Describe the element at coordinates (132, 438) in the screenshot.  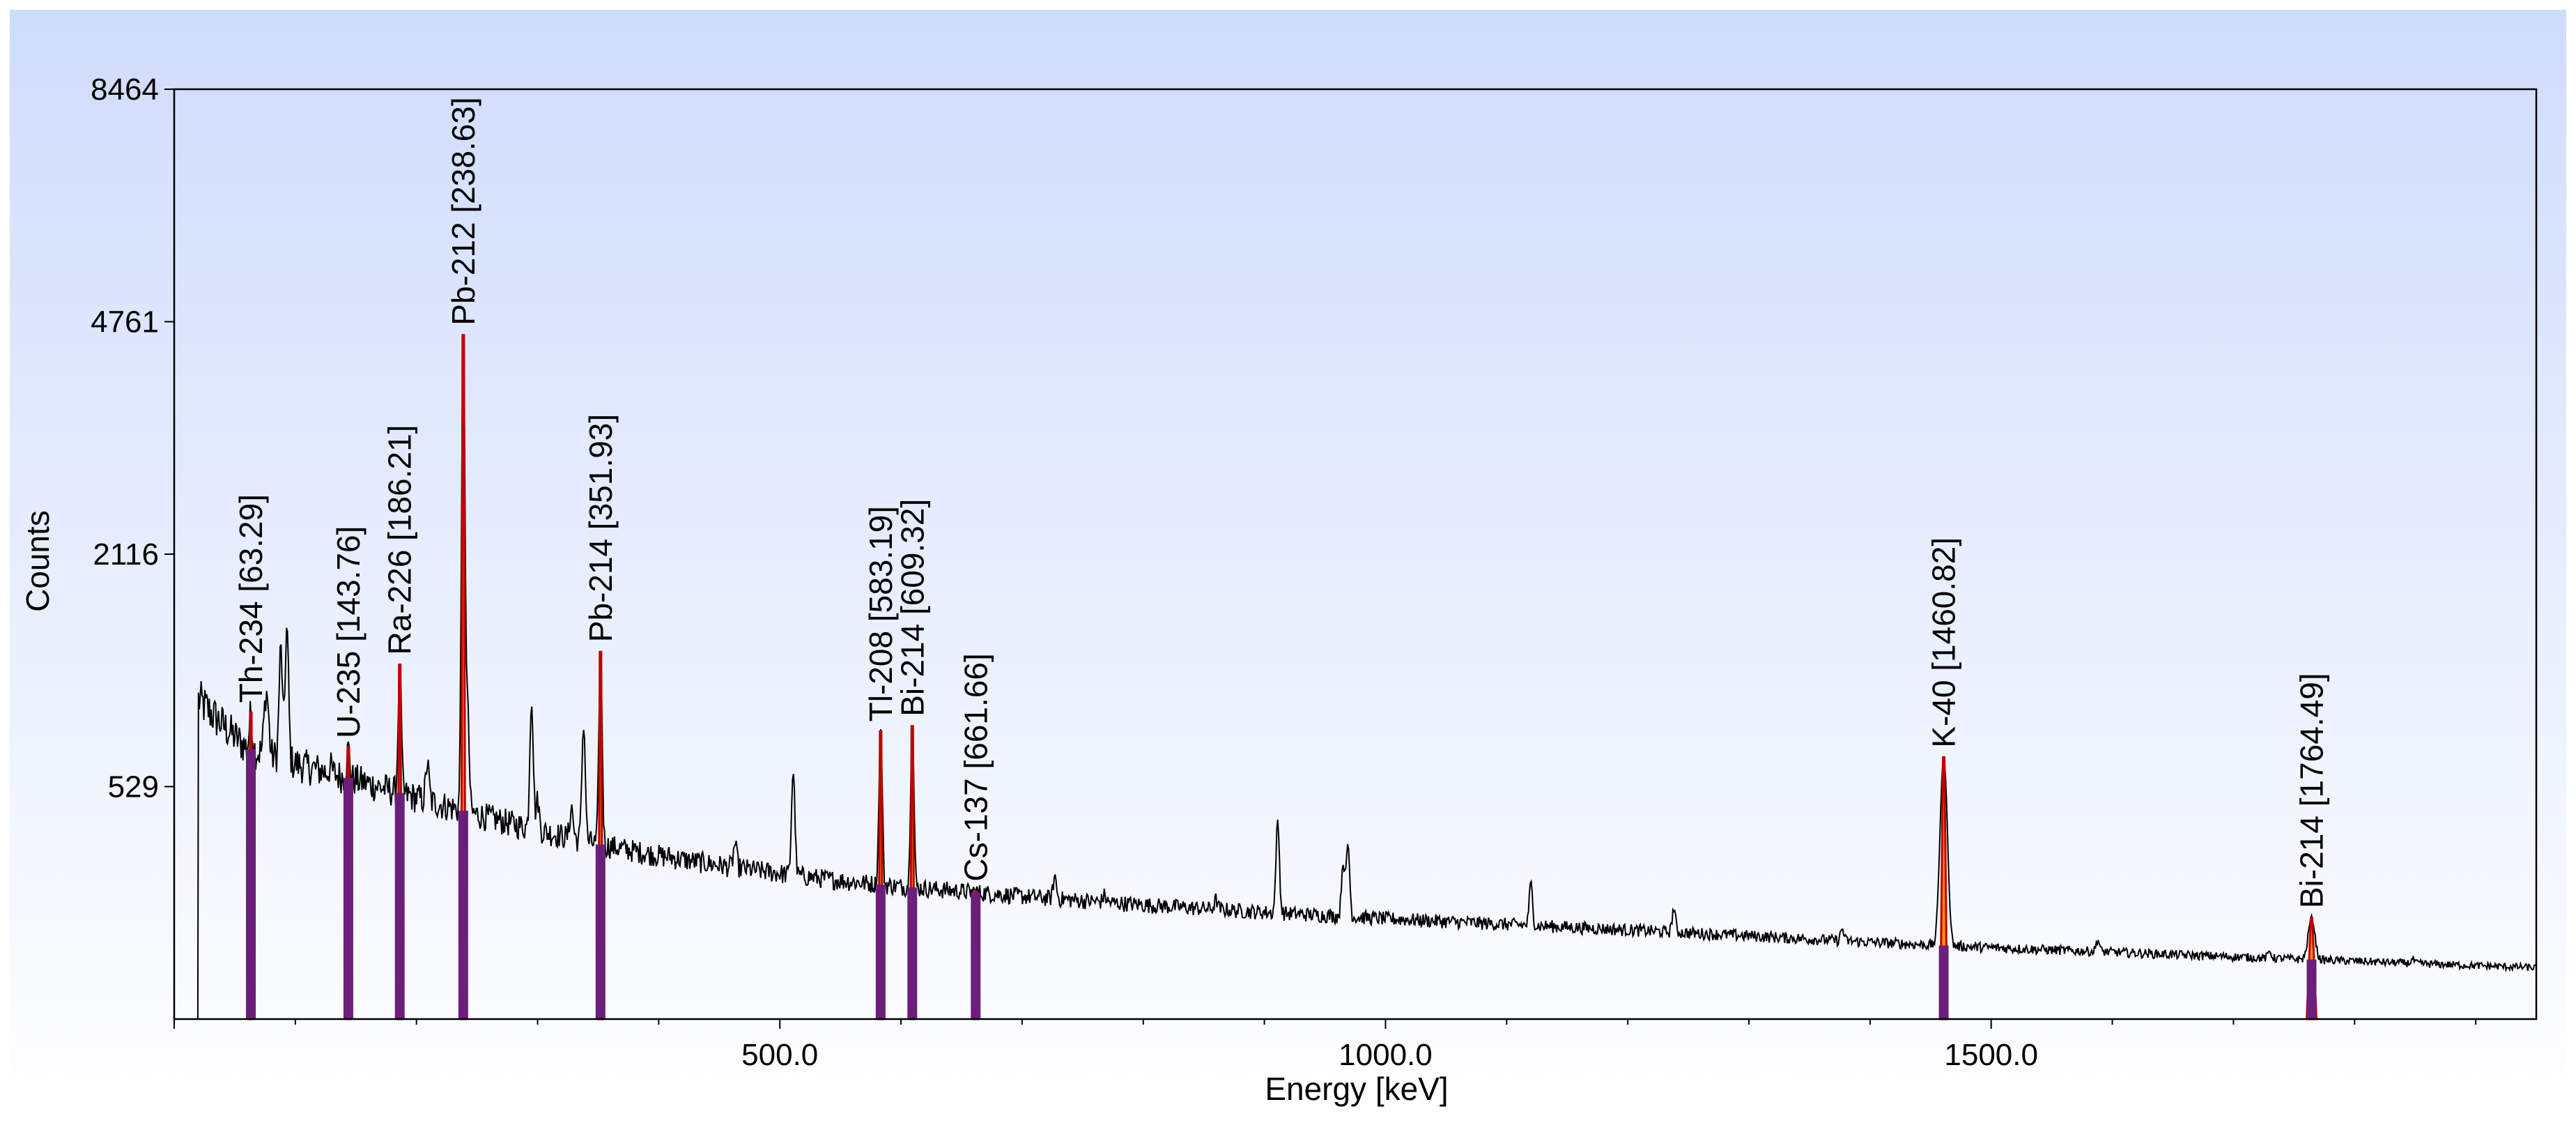
I see `y-axis: 529 2116 4761 8464` at that location.